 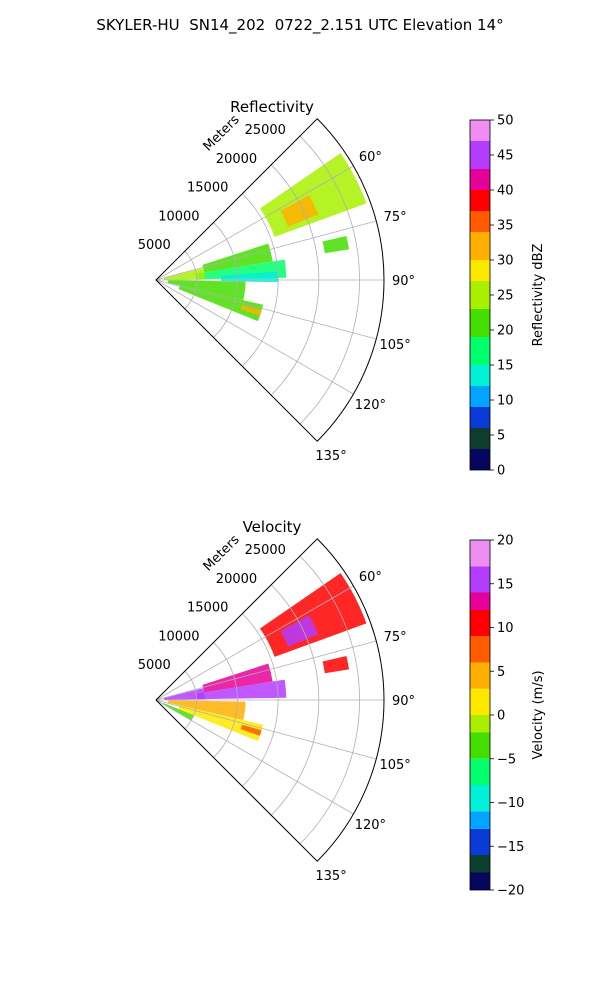 What do you see at coordinates (507, 716) in the screenshot?
I see `colorbar: −20 −15 −10 −5 0 5 10 15 20 Velocity (m/s)` at bounding box center [507, 716].